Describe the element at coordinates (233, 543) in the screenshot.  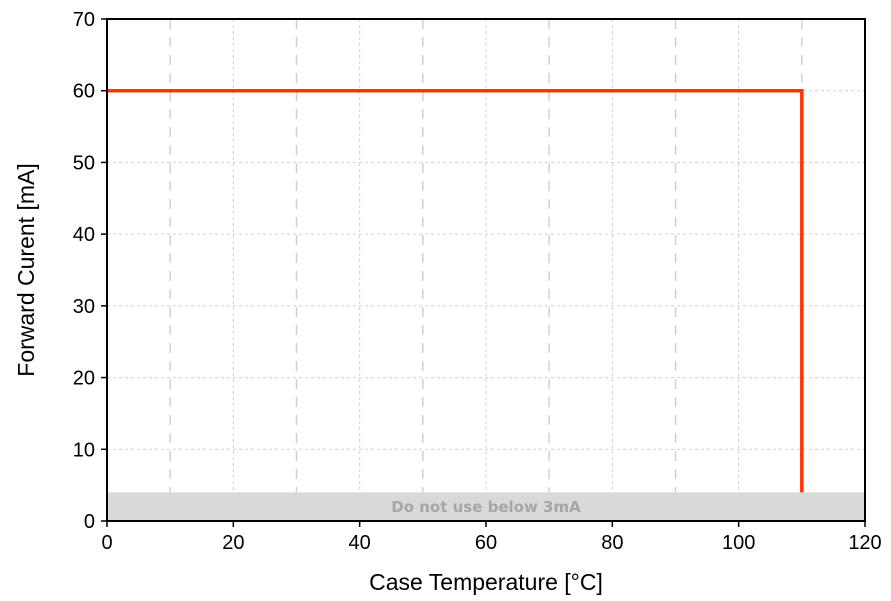
I see `x-tick-label: 20` at that location.